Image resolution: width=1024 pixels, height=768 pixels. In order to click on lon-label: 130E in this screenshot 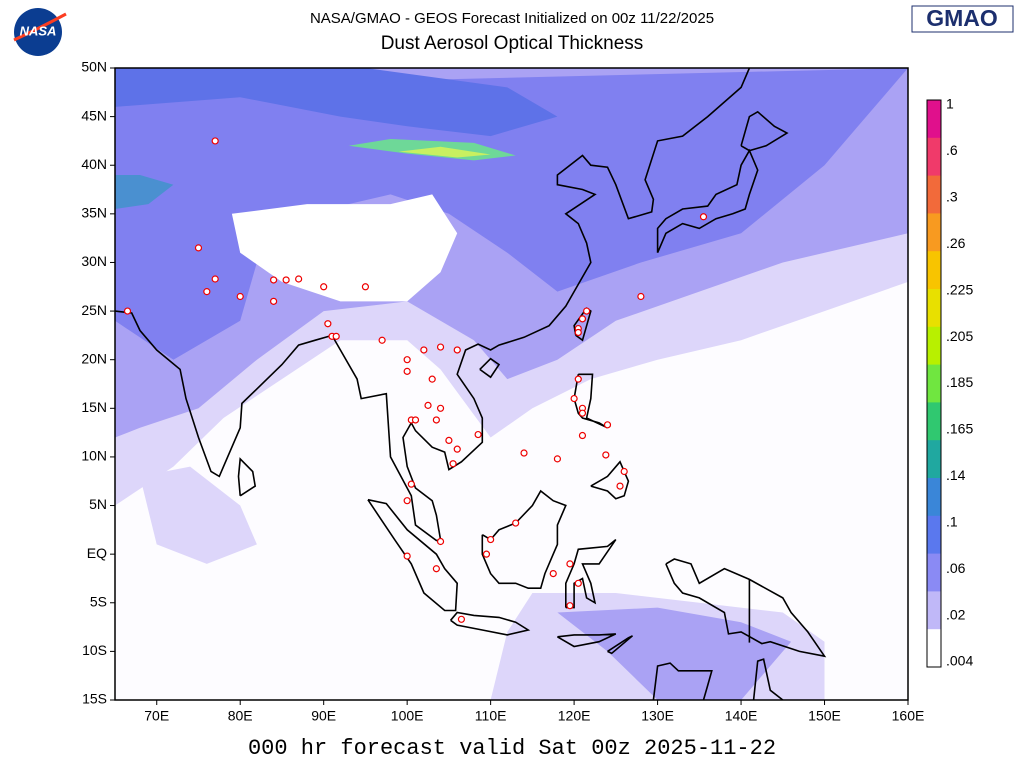, I will do `click(657, 716)`.